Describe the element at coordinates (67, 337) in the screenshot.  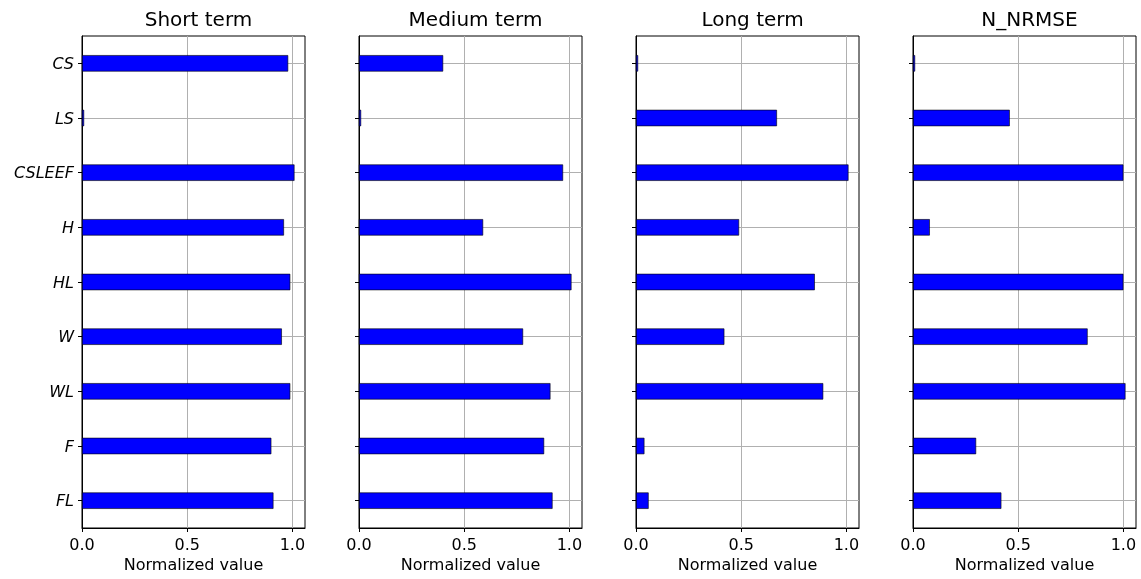
I see `y-tick-label: W` at that location.